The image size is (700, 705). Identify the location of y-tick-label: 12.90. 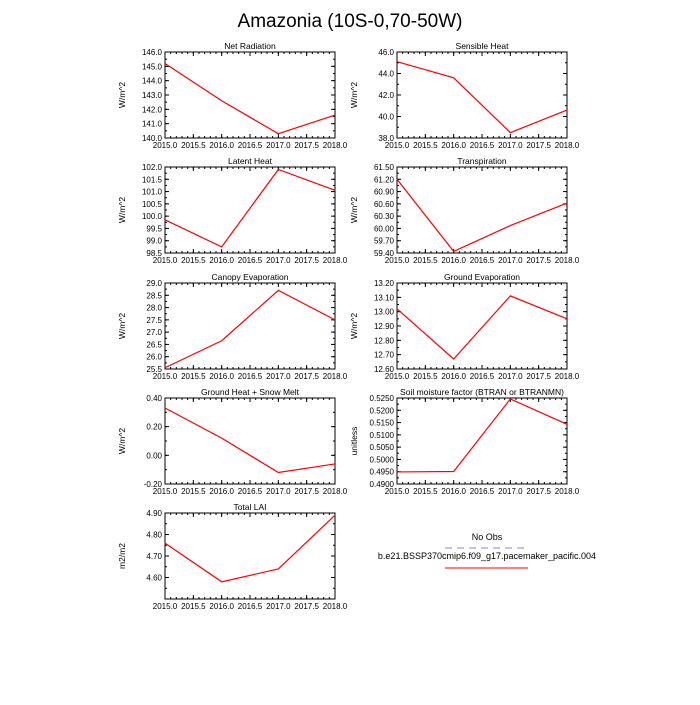
(384, 326).